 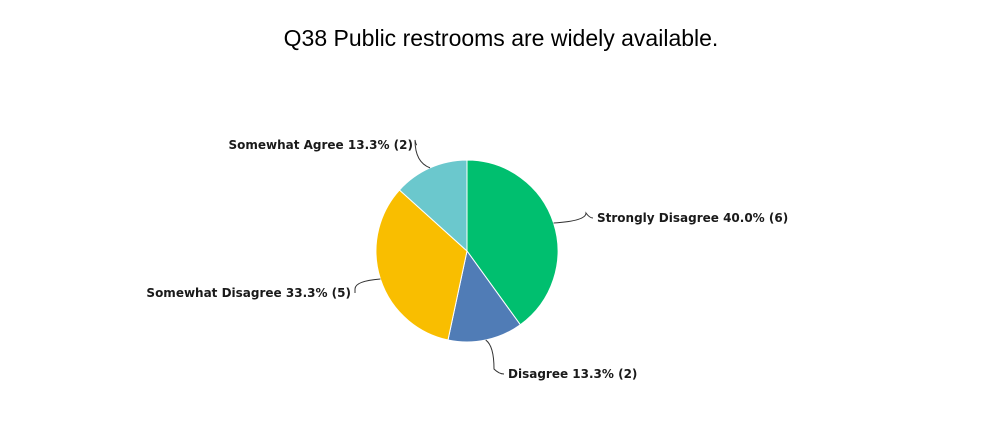 I want to click on slice-label-strongly-disagree: Strongly Disagree 40.0% (6), so click(x=692, y=218).